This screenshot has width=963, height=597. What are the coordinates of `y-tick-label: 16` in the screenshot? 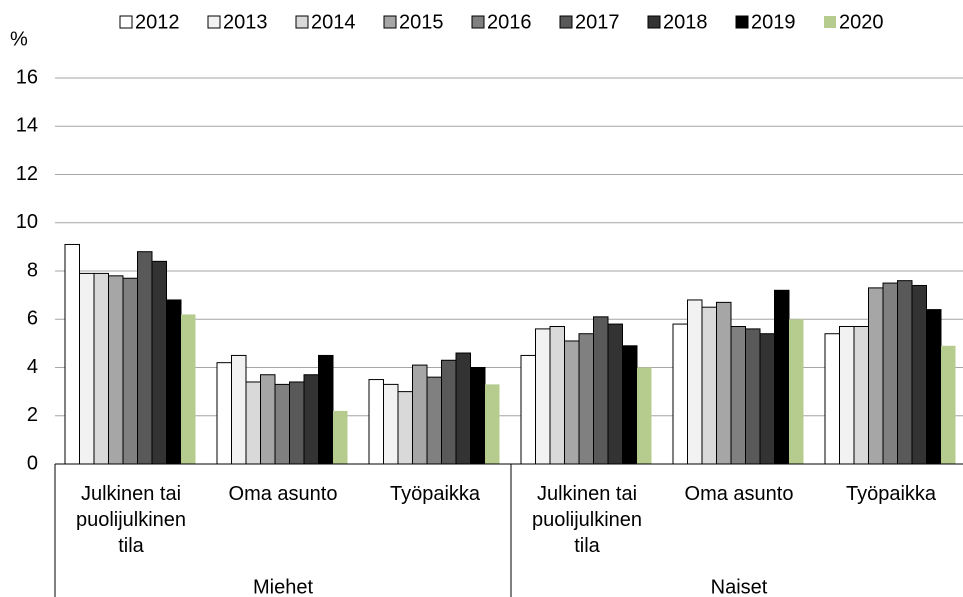 It's located at (27, 77).